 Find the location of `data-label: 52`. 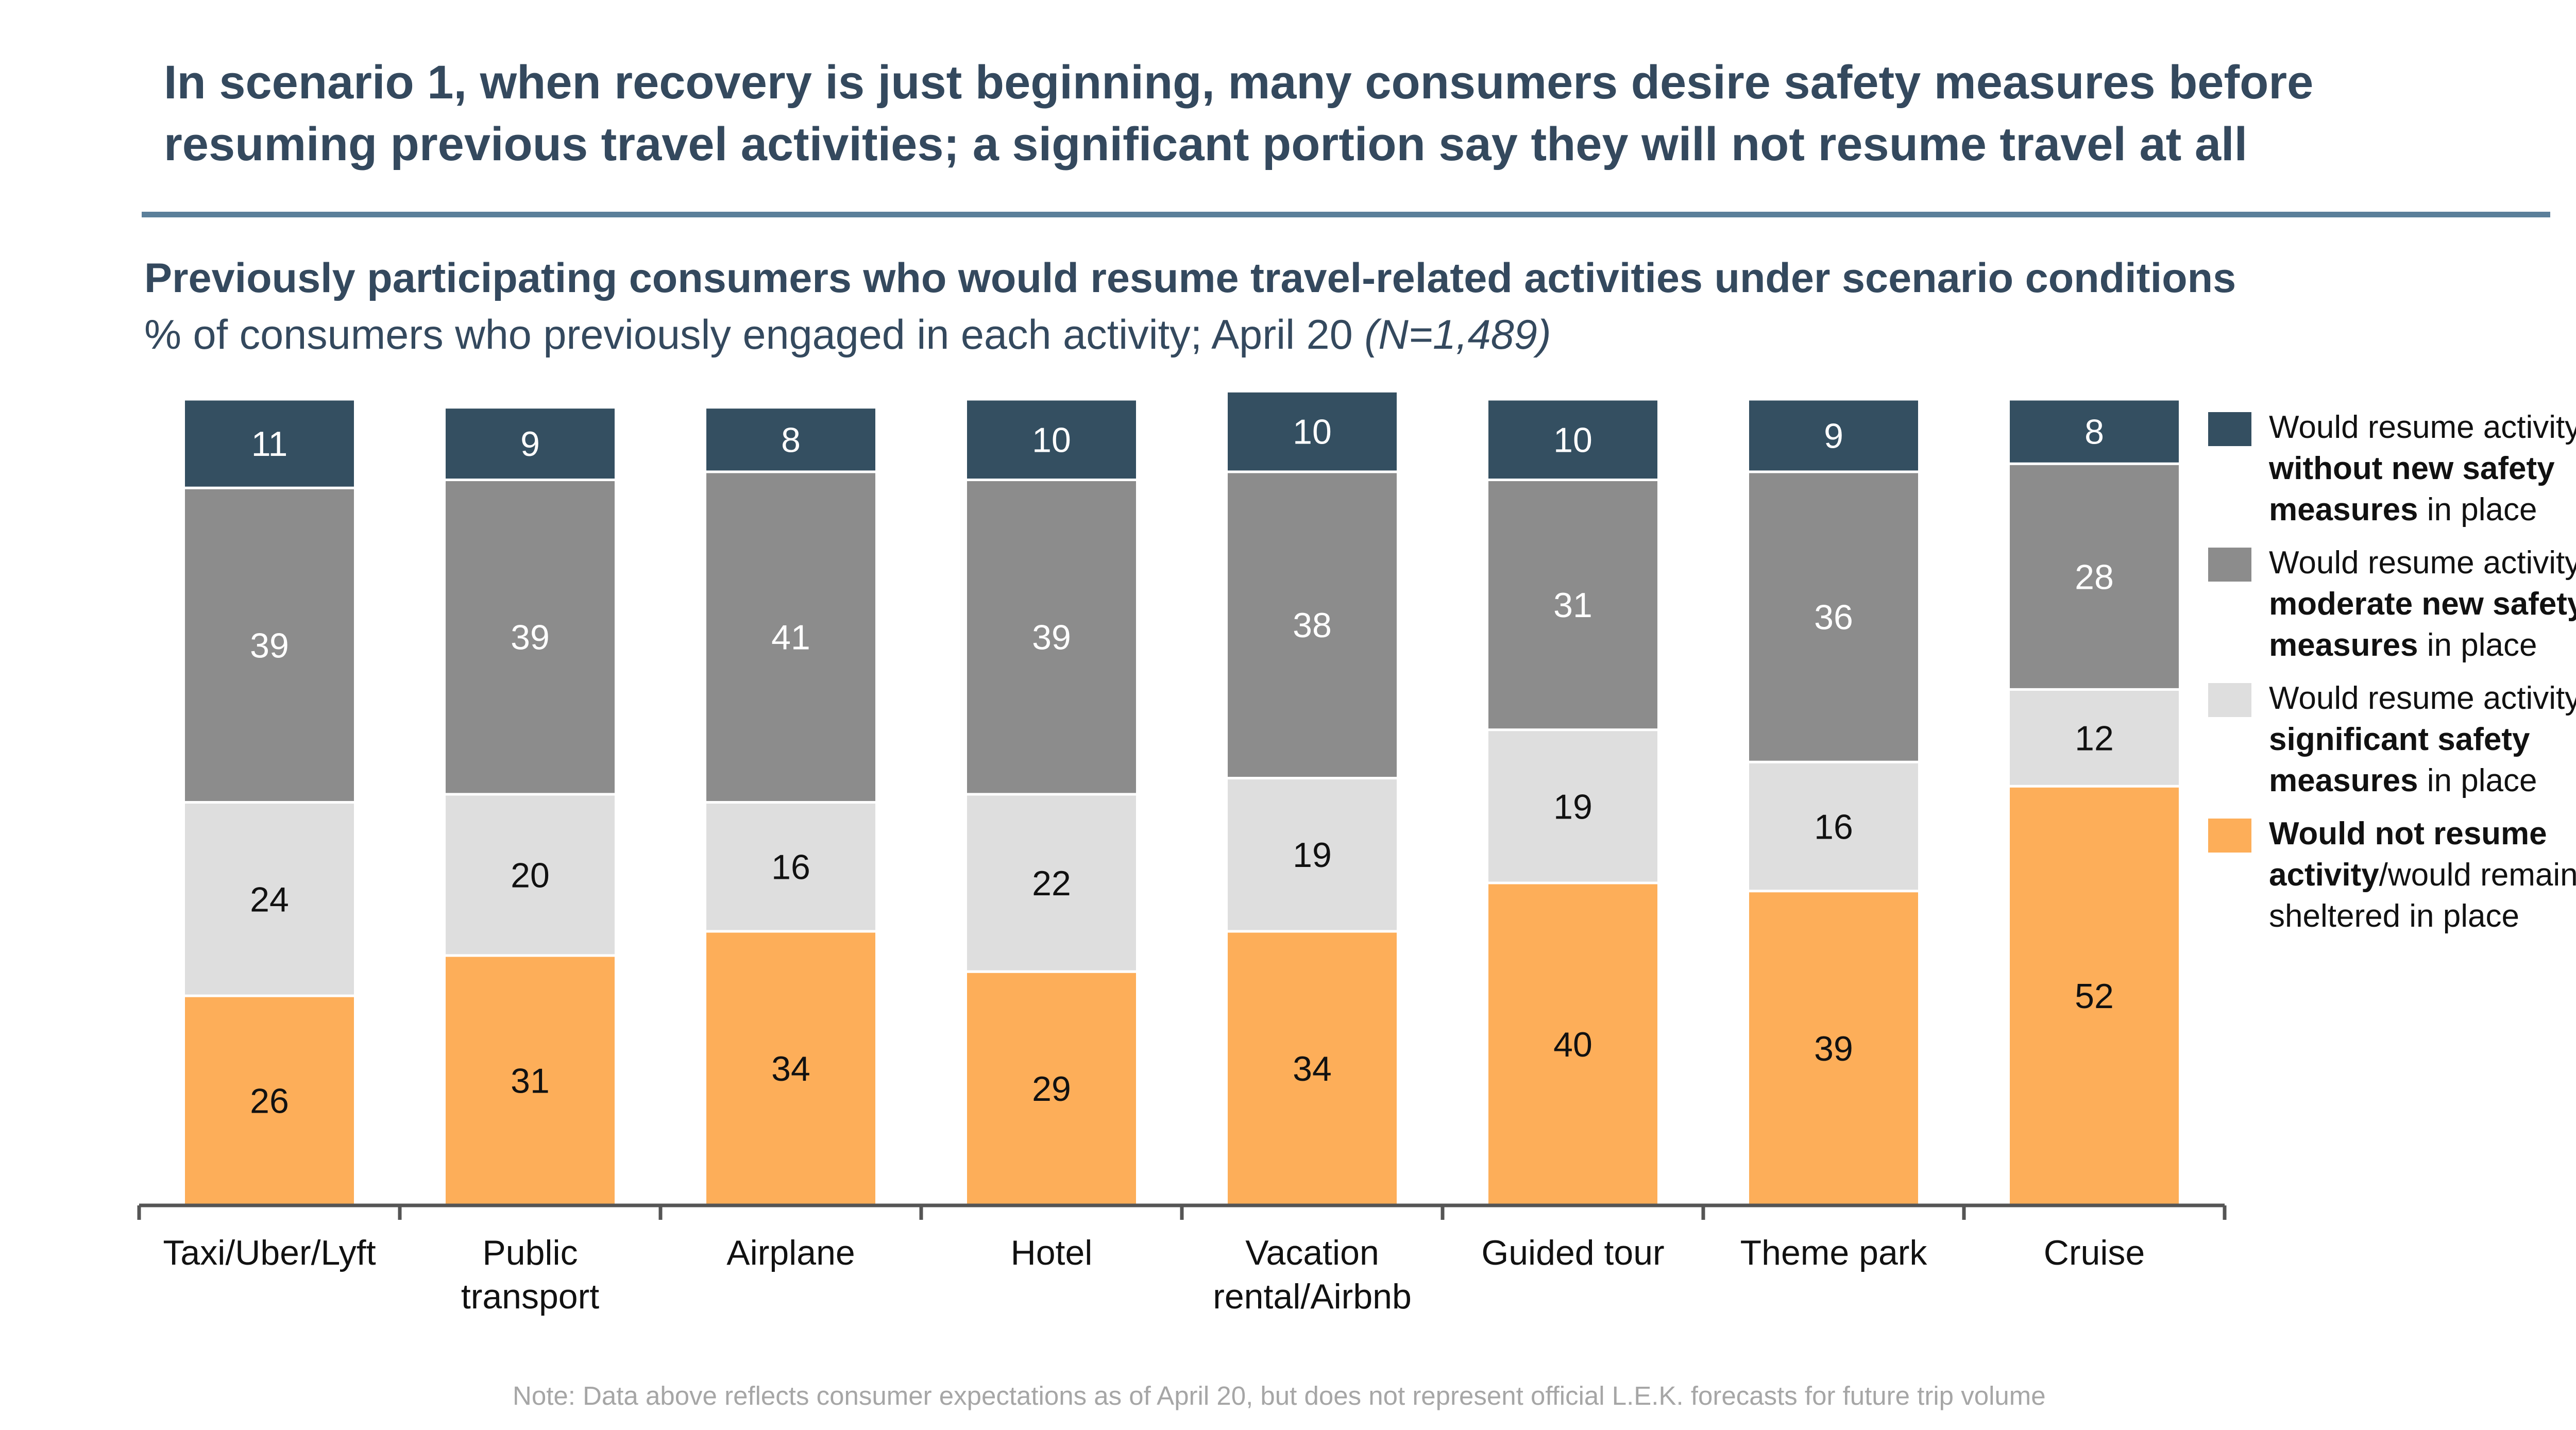

data-label: 52 is located at coordinates (2094, 996).